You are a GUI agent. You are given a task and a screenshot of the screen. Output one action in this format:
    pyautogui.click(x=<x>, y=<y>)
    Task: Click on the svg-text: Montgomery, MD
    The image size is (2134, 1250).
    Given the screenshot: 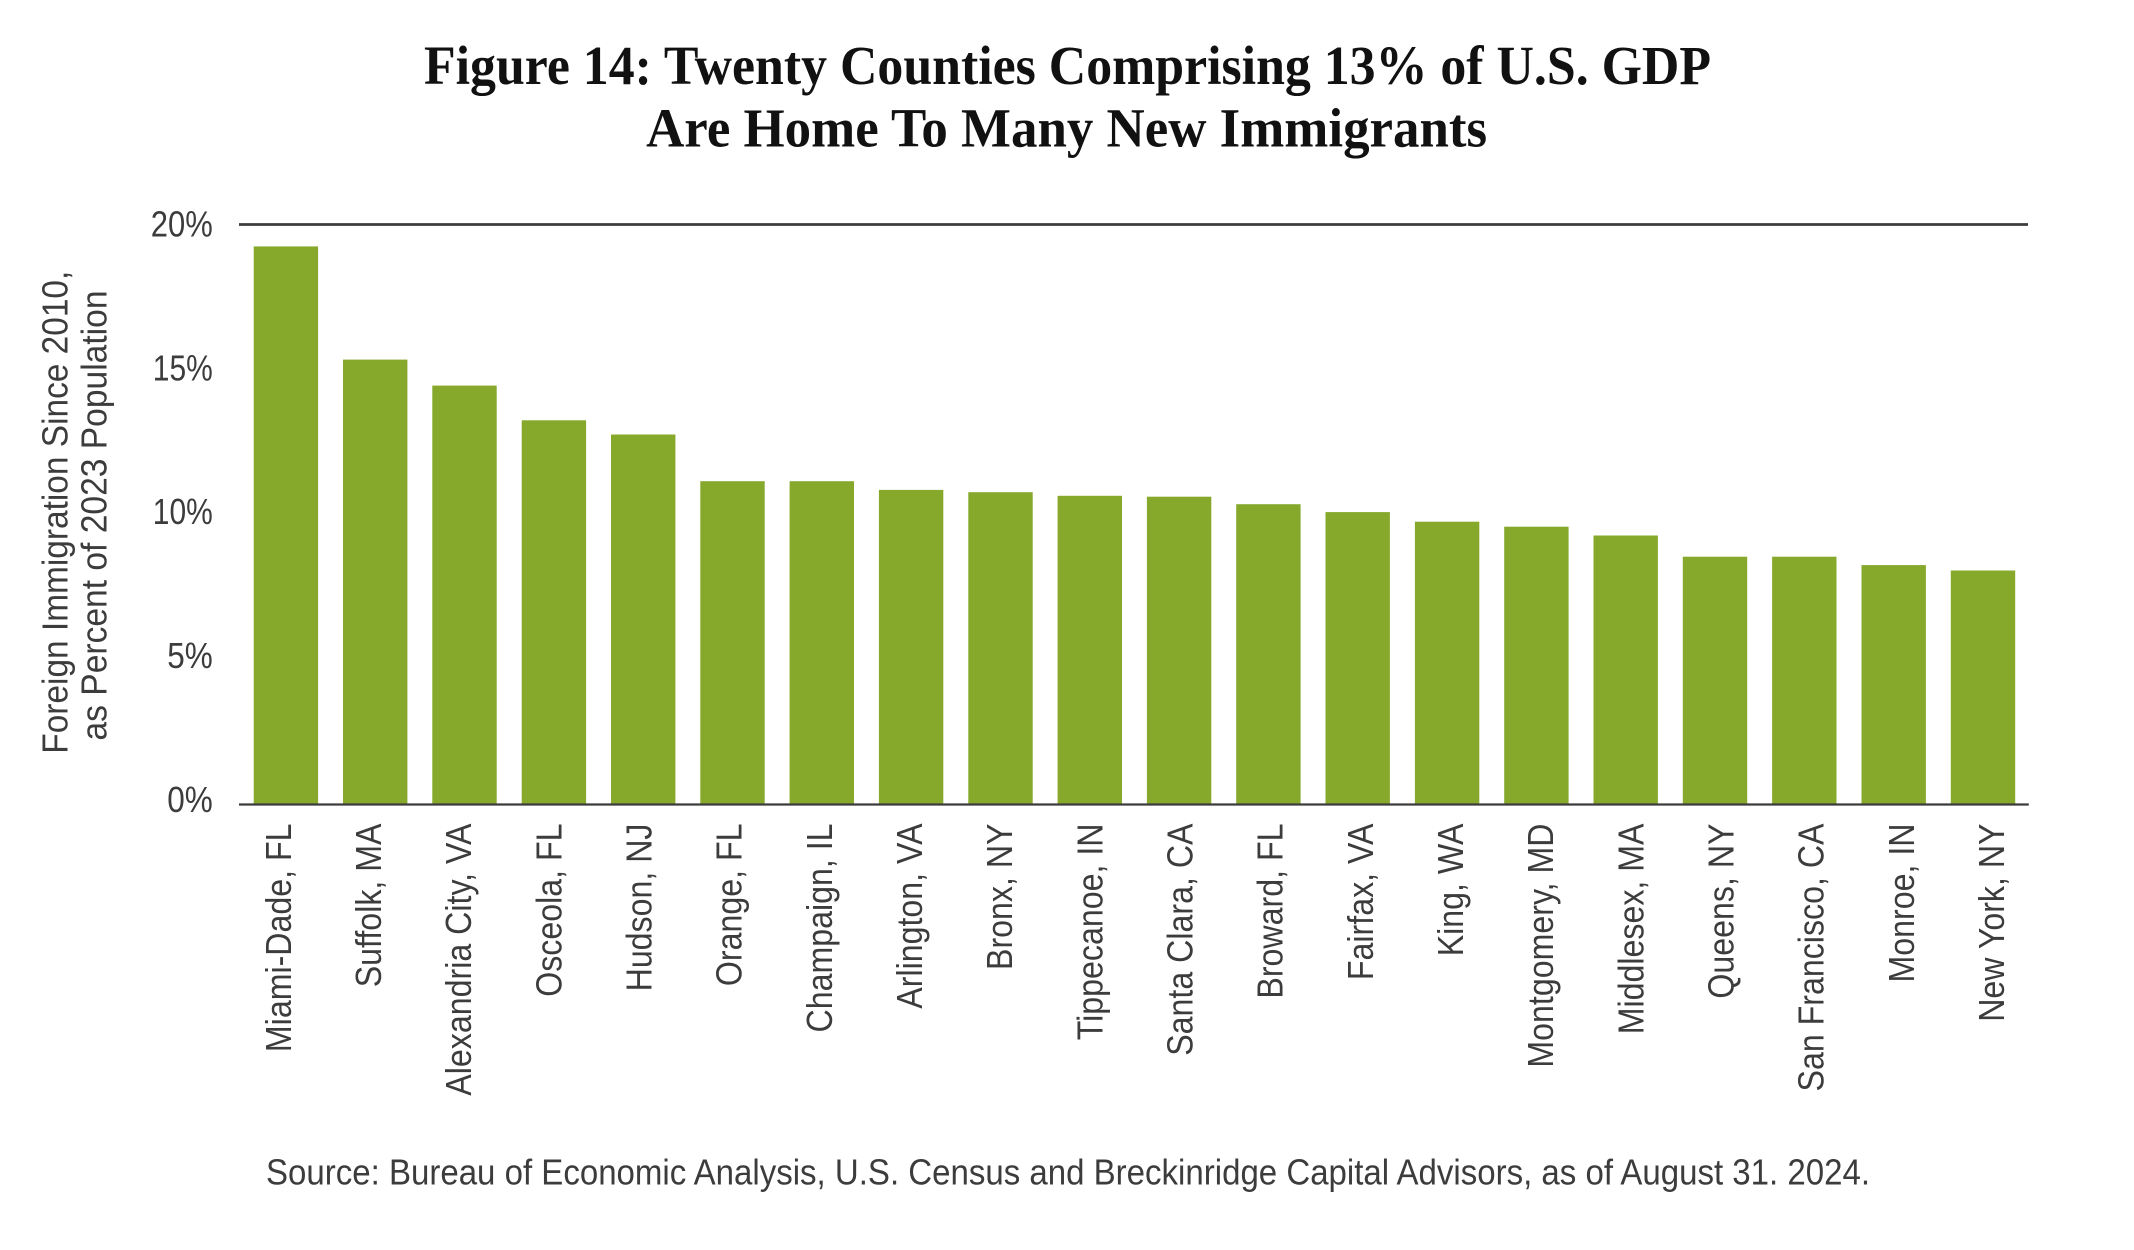 What is the action you would take?
    pyautogui.click(x=1540, y=946)
    